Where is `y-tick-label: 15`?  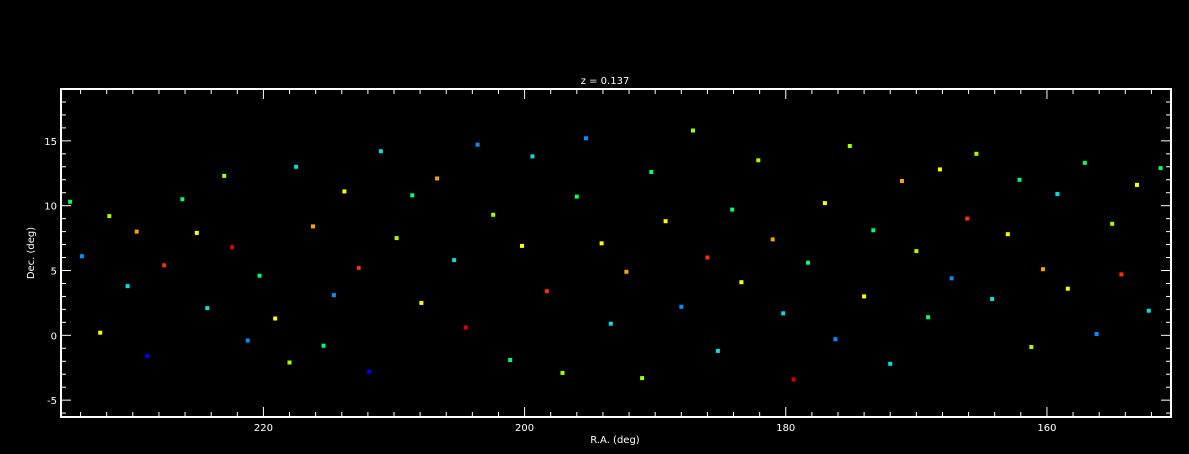
y-tick-label: 15 is located at coordinates (50, 142).